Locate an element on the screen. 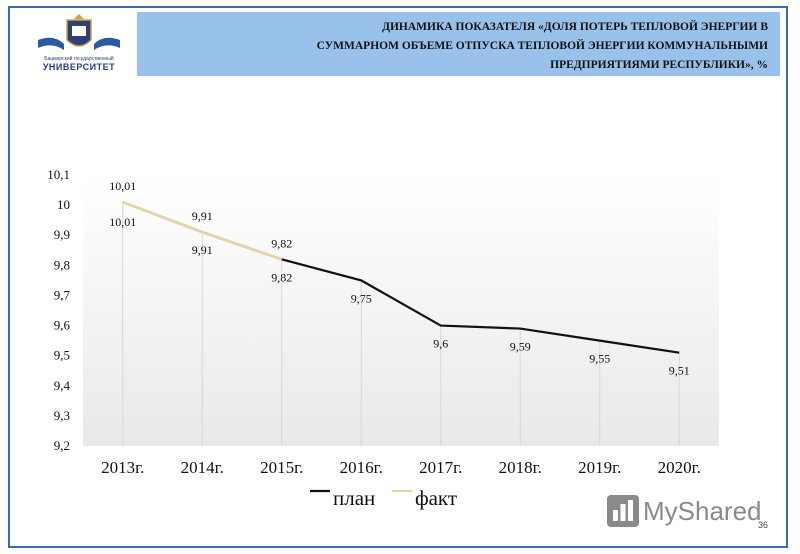 The image size is (800, 554). y-tick-label: 9,5 is located at coordinates (62, 355).